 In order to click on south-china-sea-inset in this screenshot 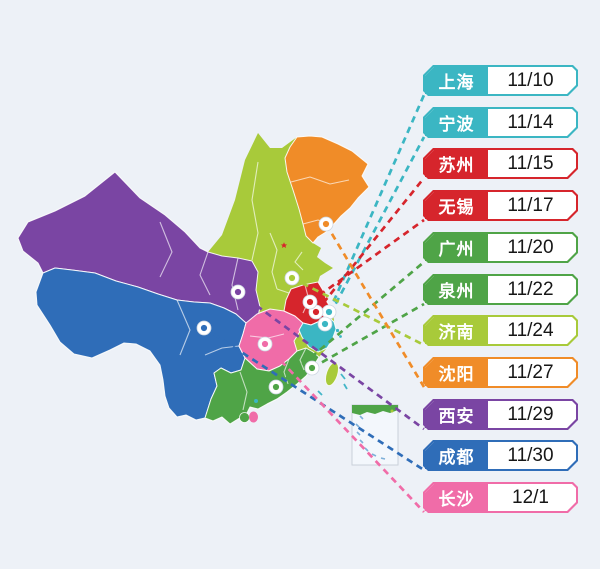, I will do `click(375, 435)`.